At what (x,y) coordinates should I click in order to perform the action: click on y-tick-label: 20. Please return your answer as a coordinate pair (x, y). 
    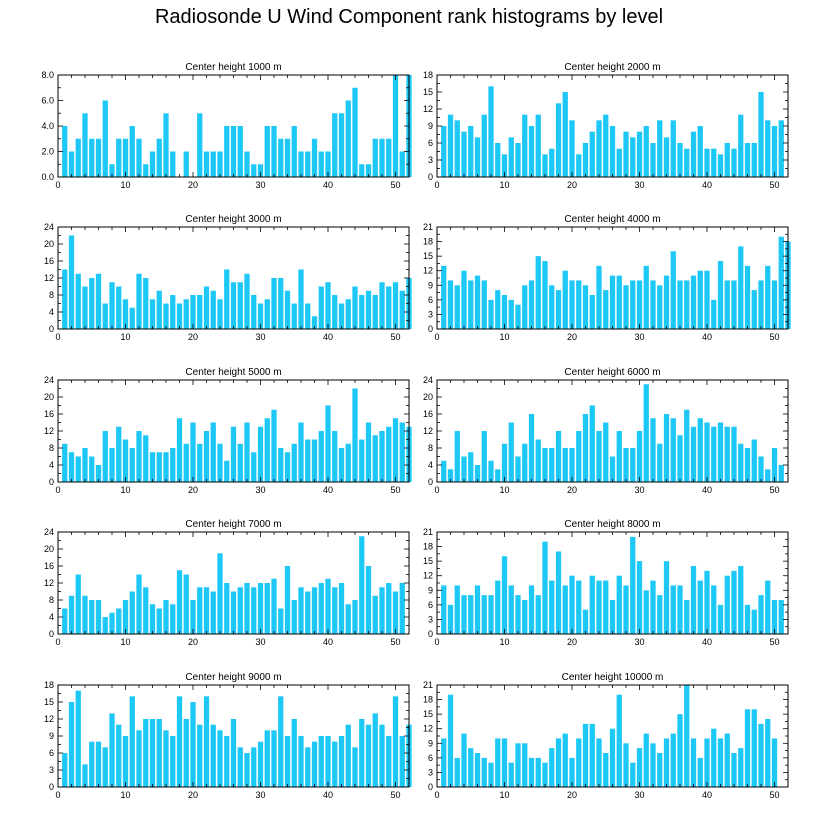
    Looking at the image, I should click on (49, 244).